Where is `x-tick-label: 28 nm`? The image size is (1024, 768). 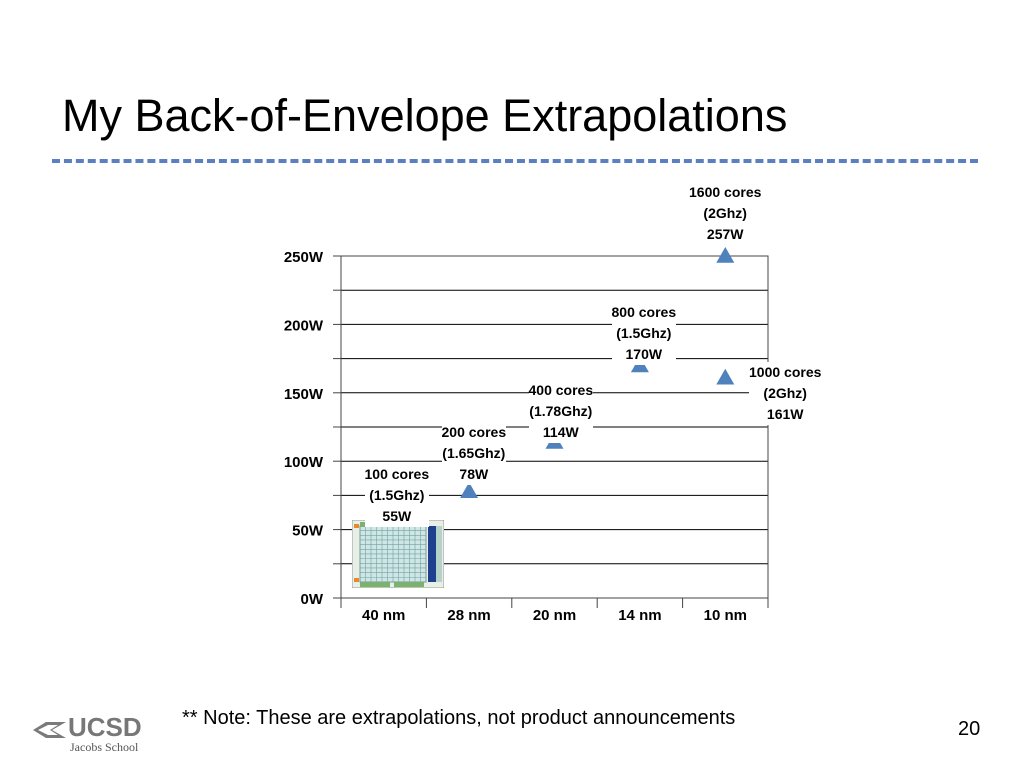 x-tick-label: 28 nm is located at coordinates (468, 615).